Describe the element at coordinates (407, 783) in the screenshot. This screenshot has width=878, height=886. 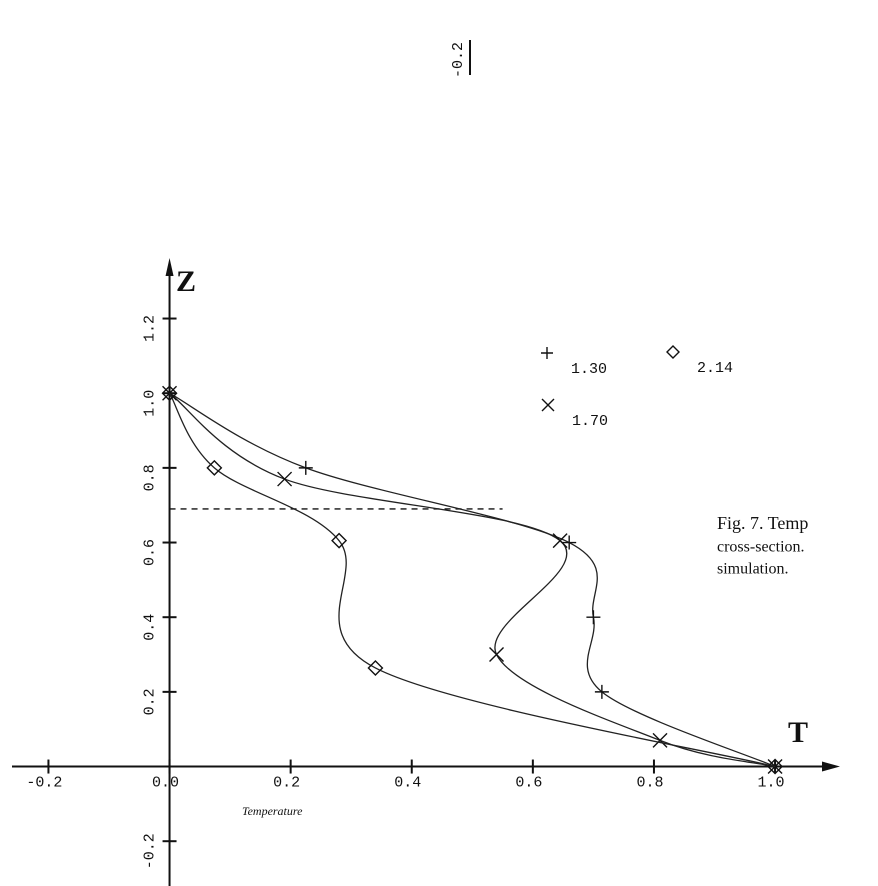
I see `x-tick-label: 0.4` at that location.